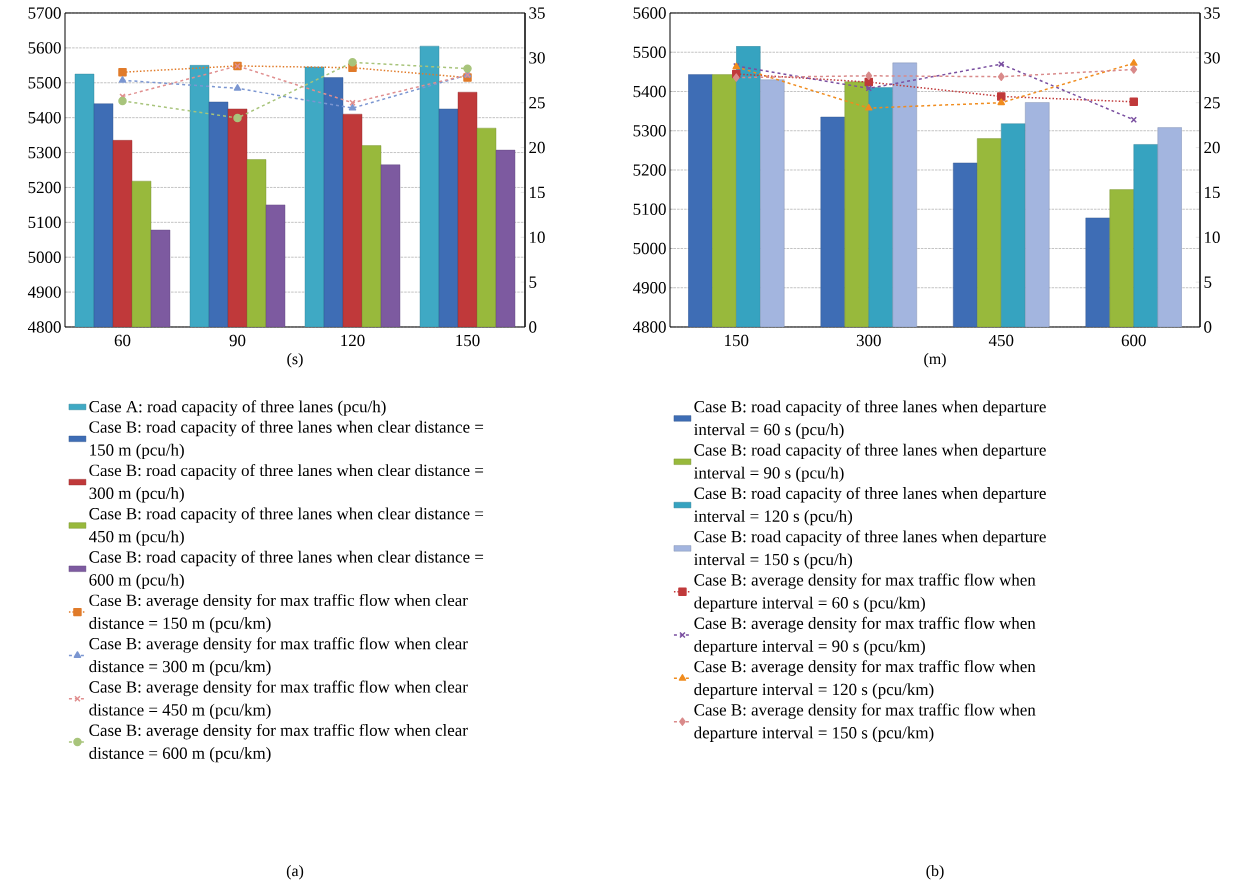 The width and height of the screenshot is (1245, 891). Describe the element at coordinates (870, 419) in the screenshot. I see `legend-label: Case B: road capacity of three lanes when departure interval = 60 s (pcu/h)` at that location.